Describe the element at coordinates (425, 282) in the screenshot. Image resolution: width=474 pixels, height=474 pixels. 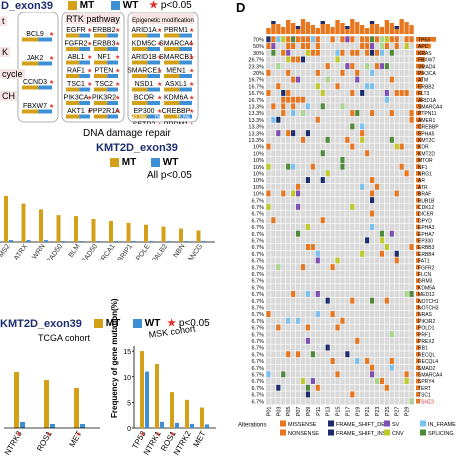
I see `gene-name: GRM3` at that location.